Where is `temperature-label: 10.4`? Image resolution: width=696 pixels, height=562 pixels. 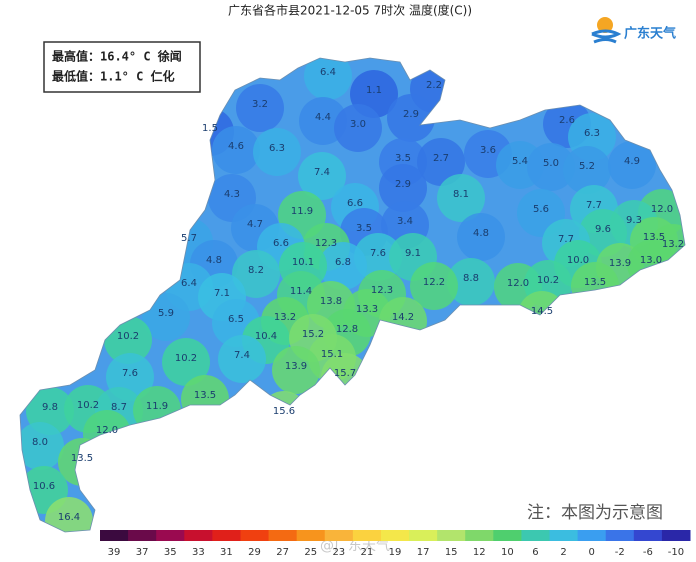 temperature-label: 10.4 is located at coordinates (266, 336).